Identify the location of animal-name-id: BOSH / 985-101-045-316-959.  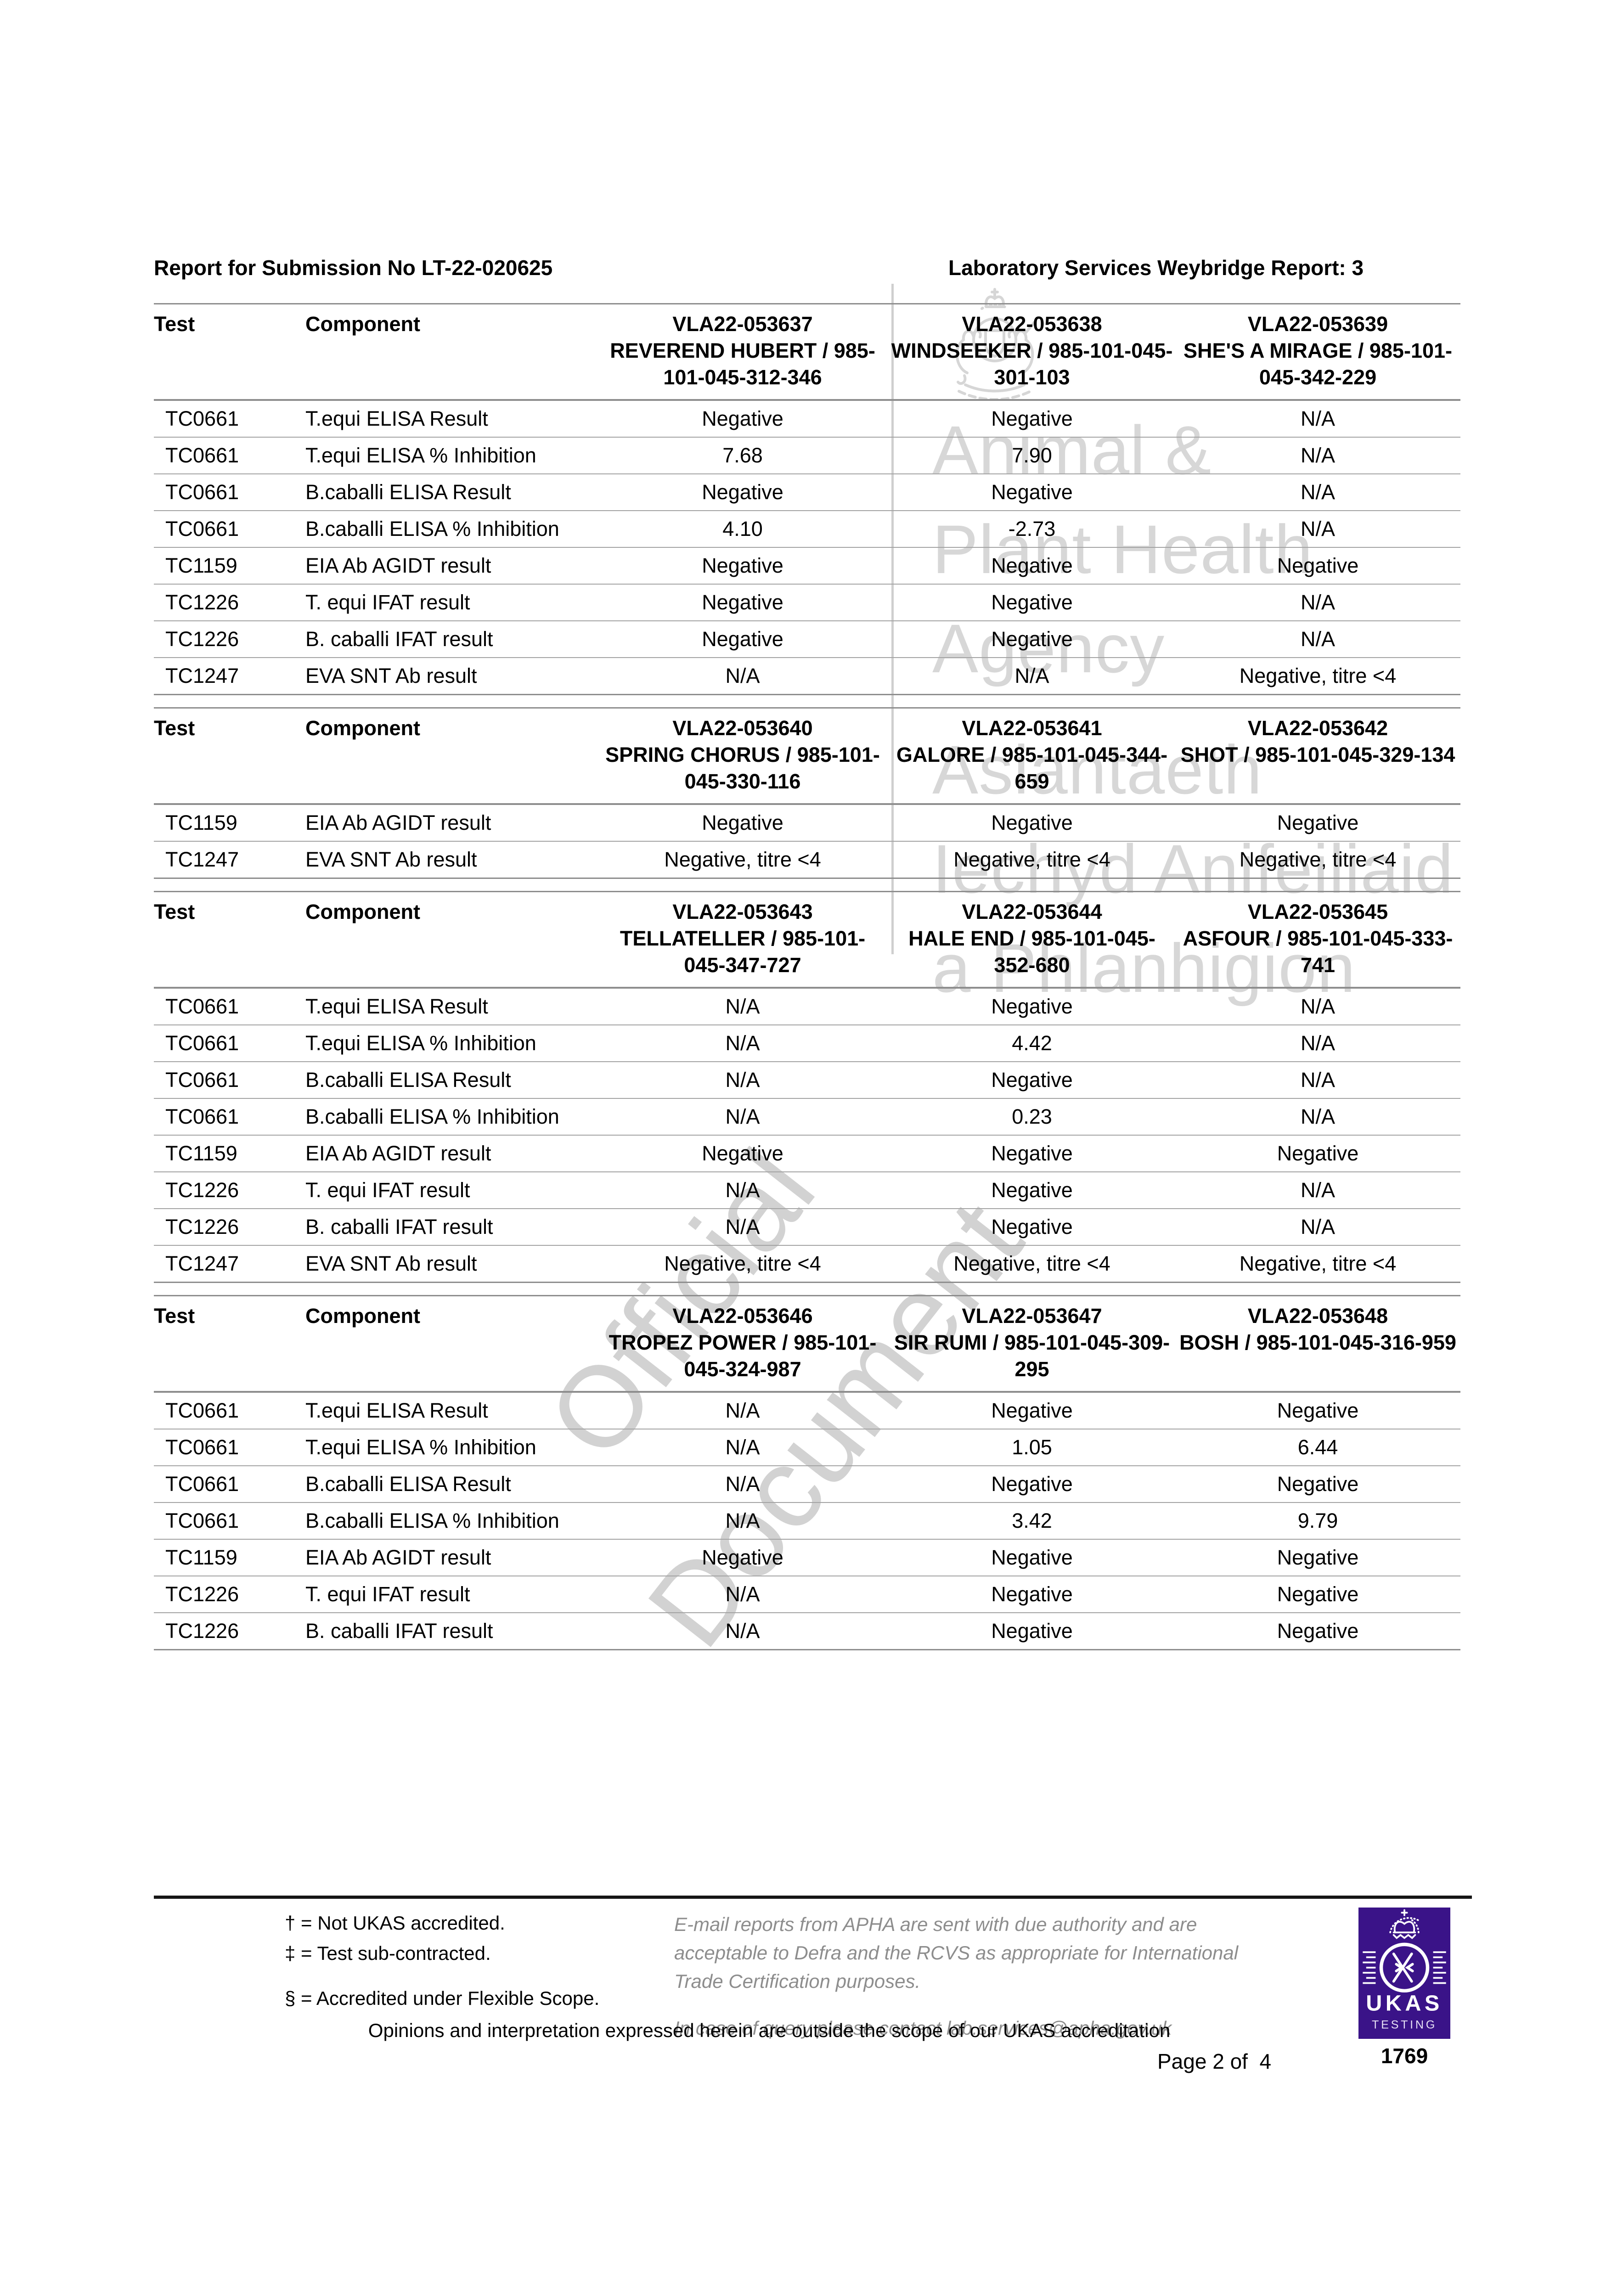
(1317, 1342).